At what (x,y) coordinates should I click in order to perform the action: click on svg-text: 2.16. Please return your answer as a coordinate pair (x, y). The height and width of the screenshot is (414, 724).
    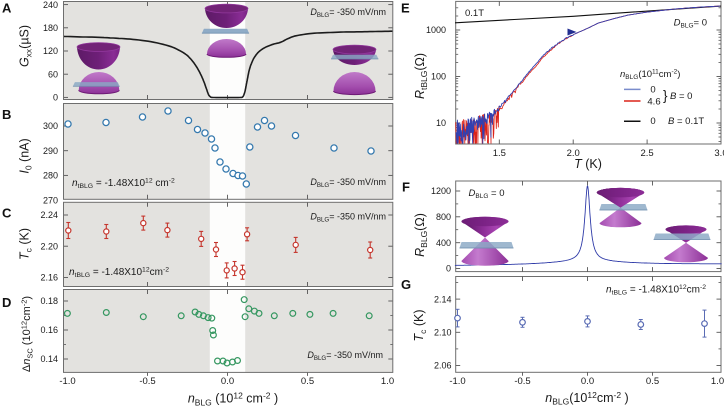
    Looking at the image, I should click on (49, 278).